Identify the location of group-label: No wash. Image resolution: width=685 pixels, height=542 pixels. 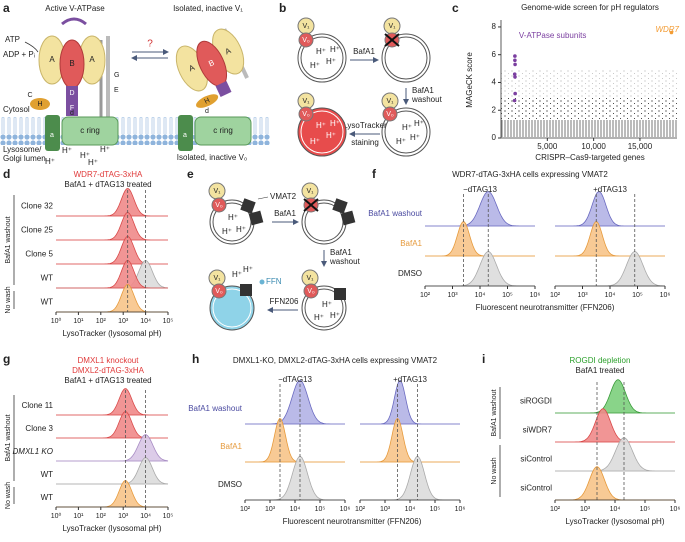
(8, 299).